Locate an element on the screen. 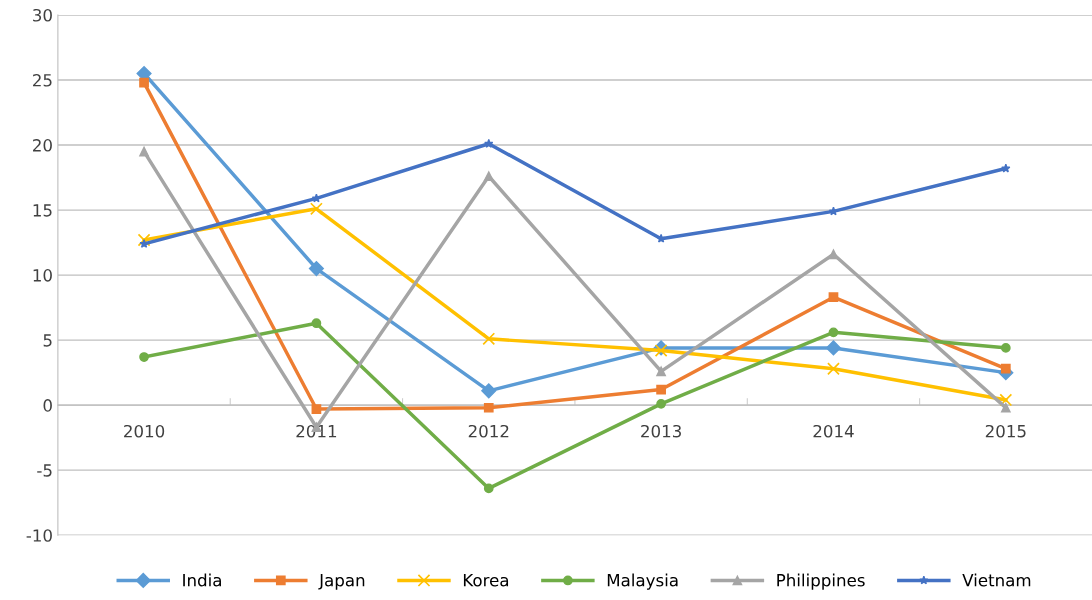 The image size is (1092, 600). y-tick-label: 20 is located at coordinates (42, 145).